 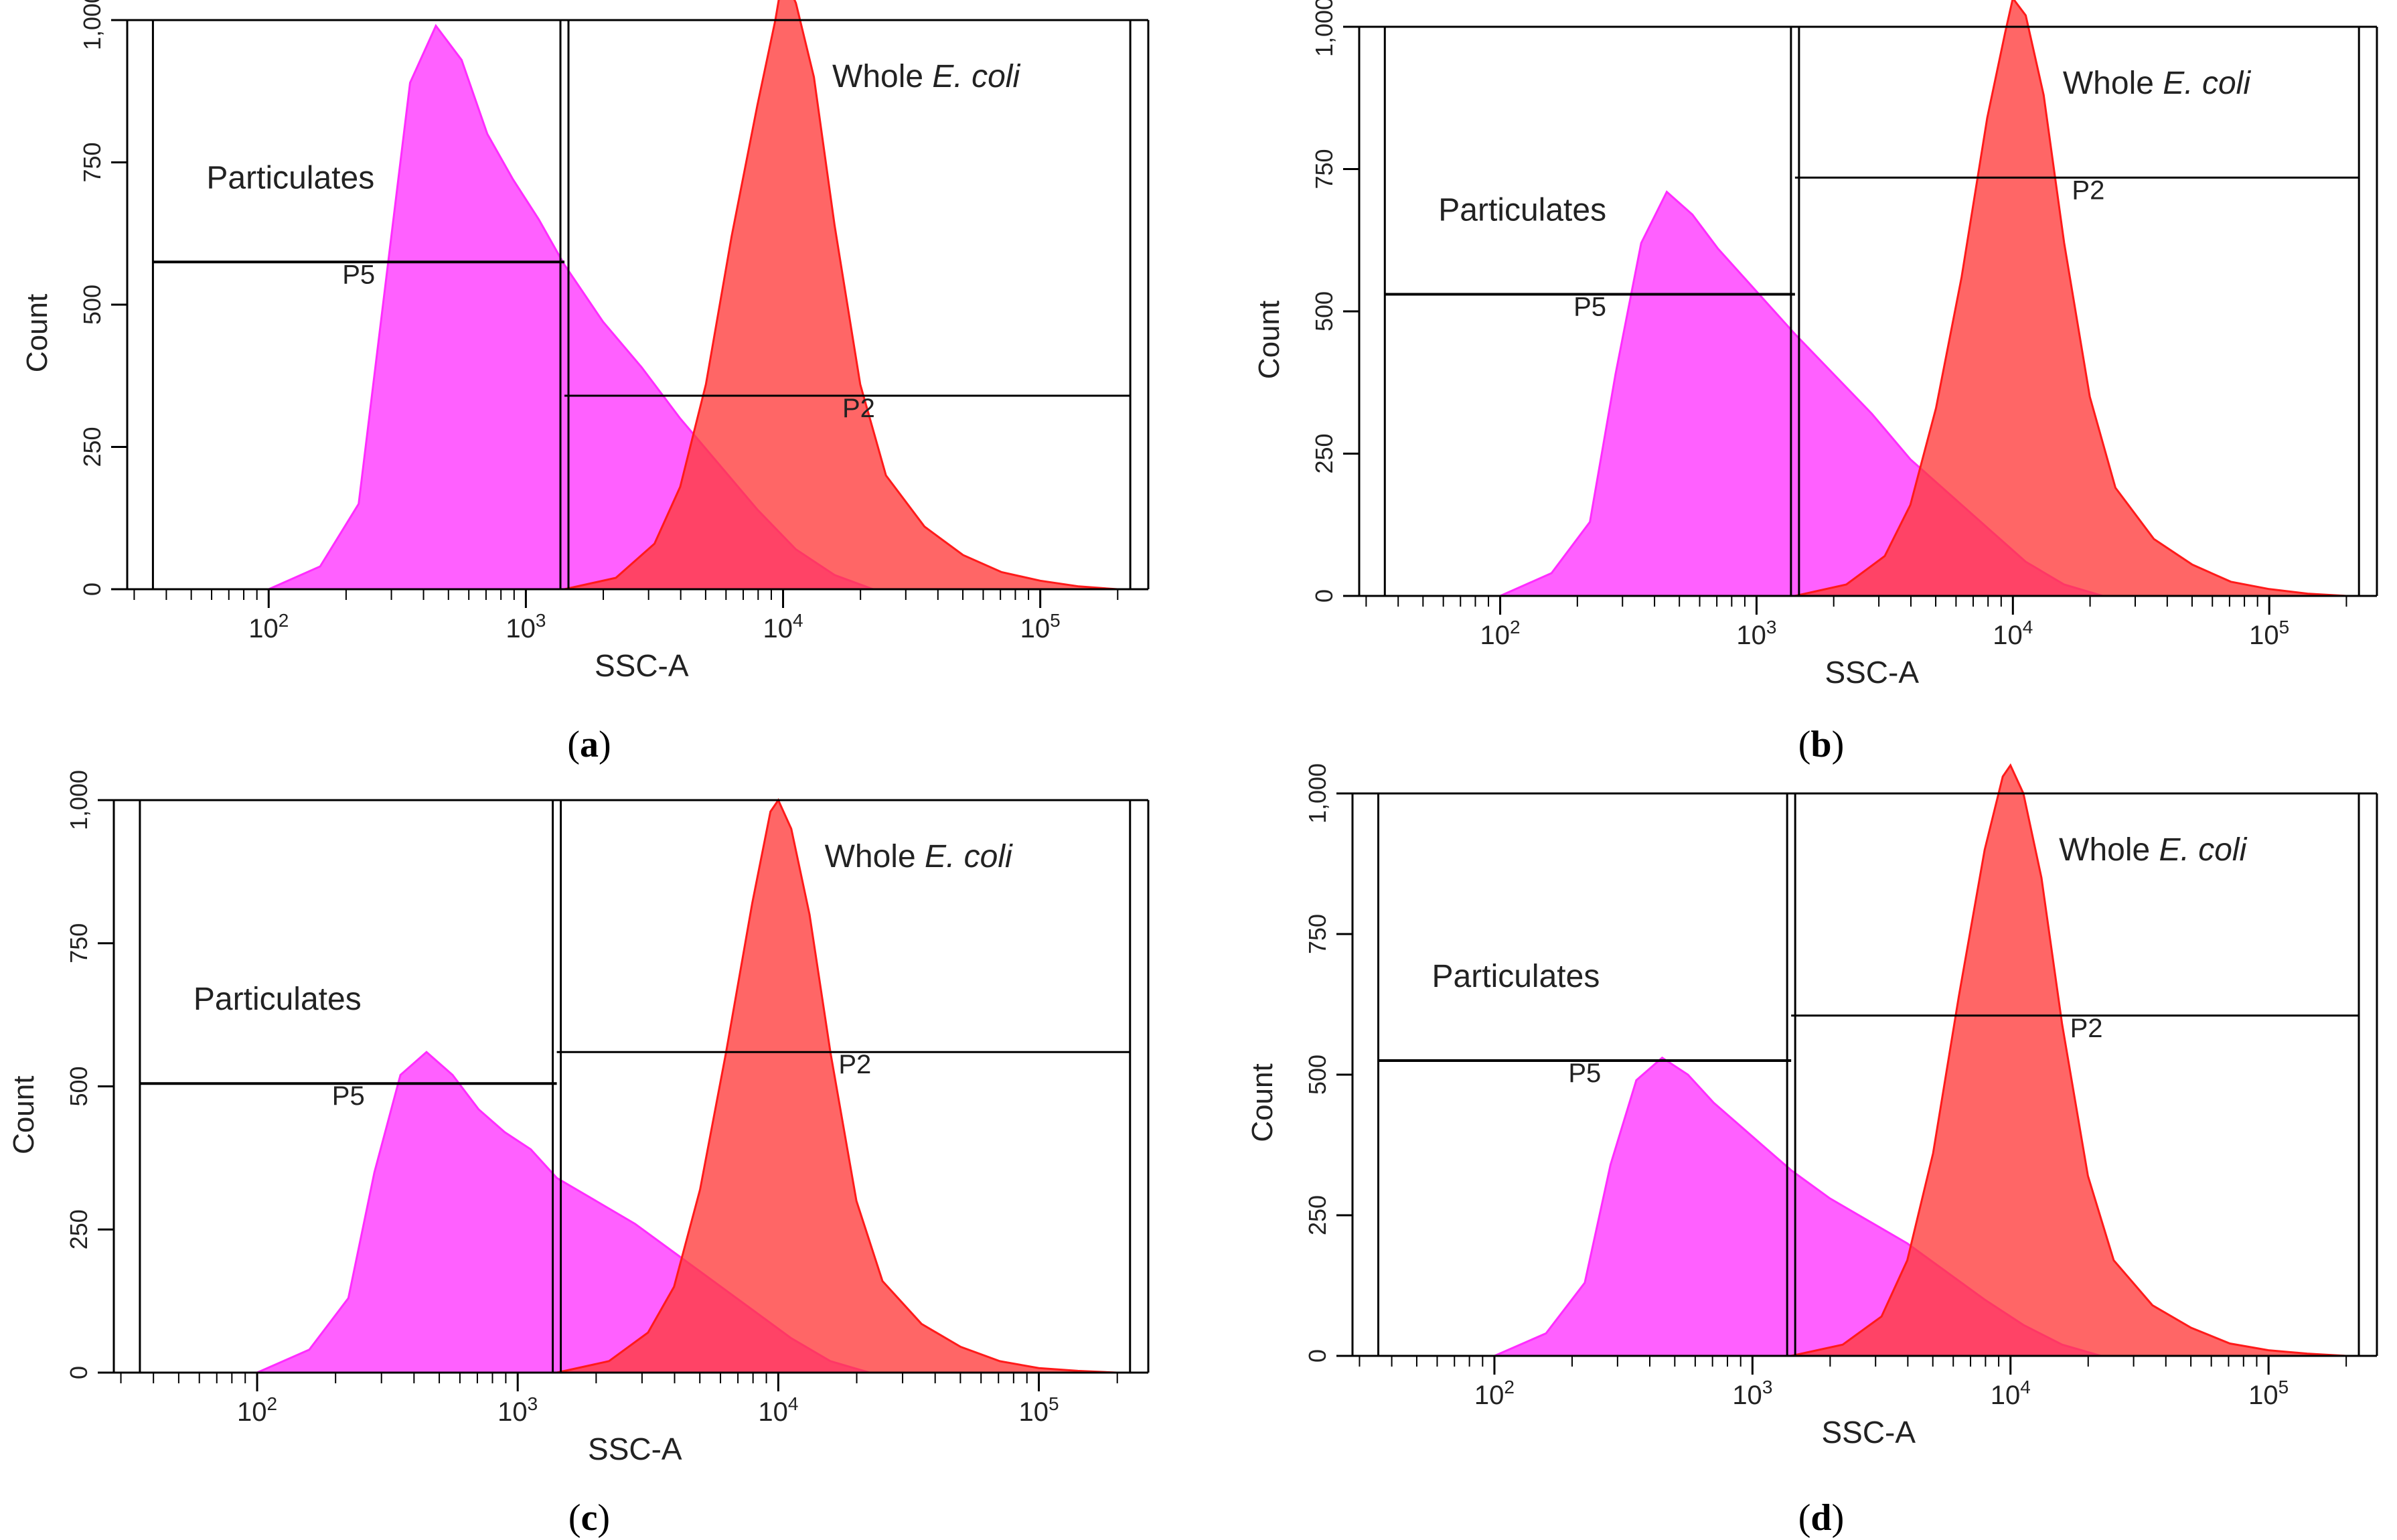 What do you see at coordinates (1821, 744) in the screenshot?
I see `panel-caption: (b)` at bounding box center [1821, 744].